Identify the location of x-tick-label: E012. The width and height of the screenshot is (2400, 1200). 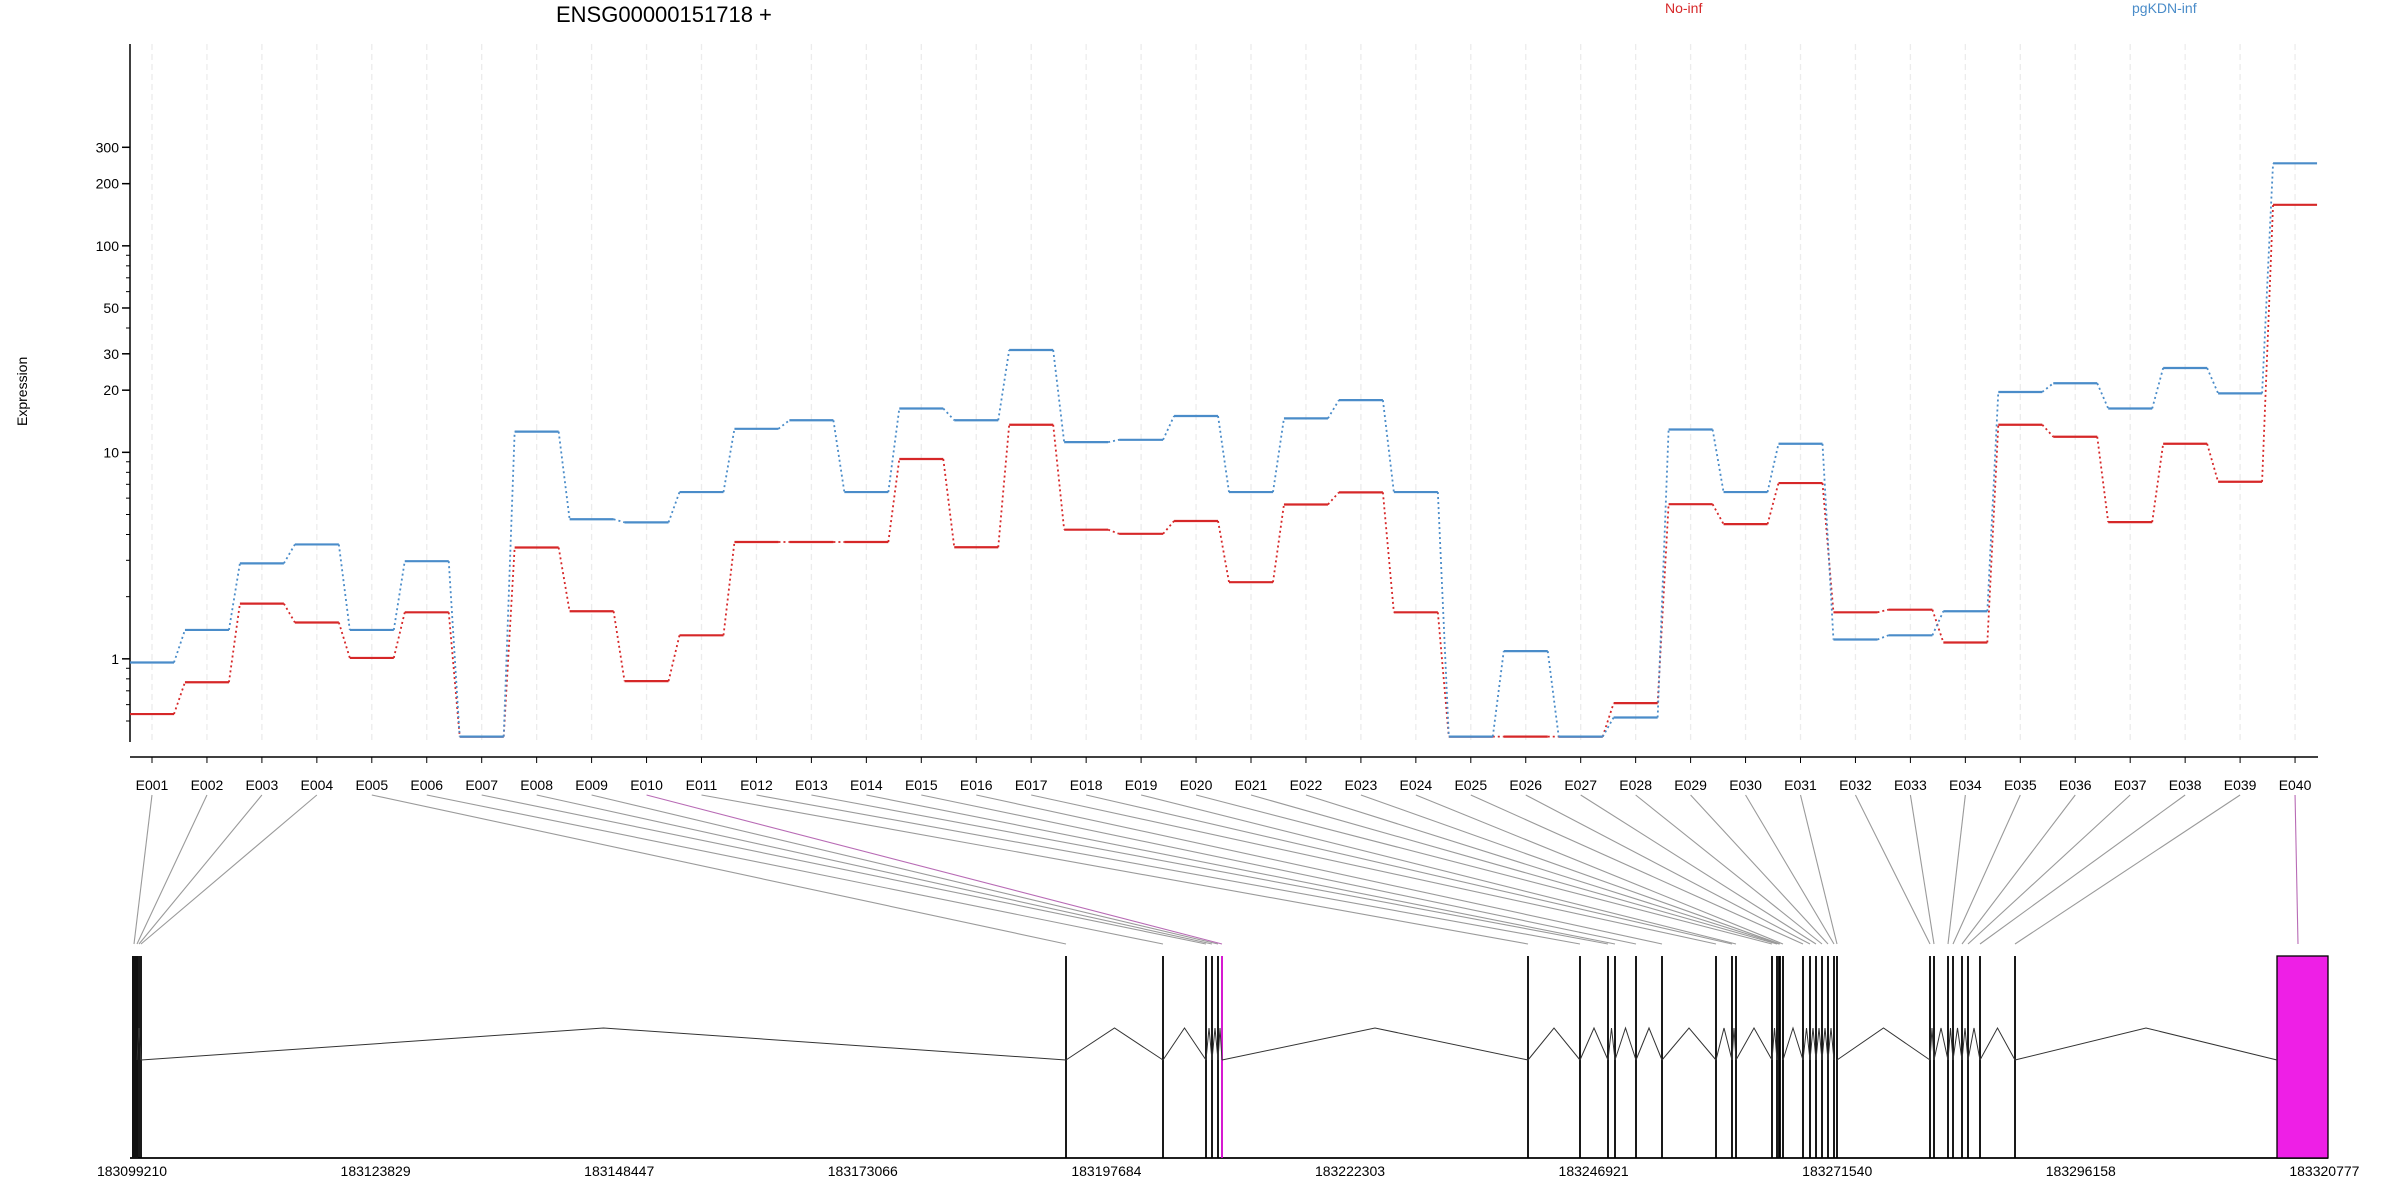
(756, 785).